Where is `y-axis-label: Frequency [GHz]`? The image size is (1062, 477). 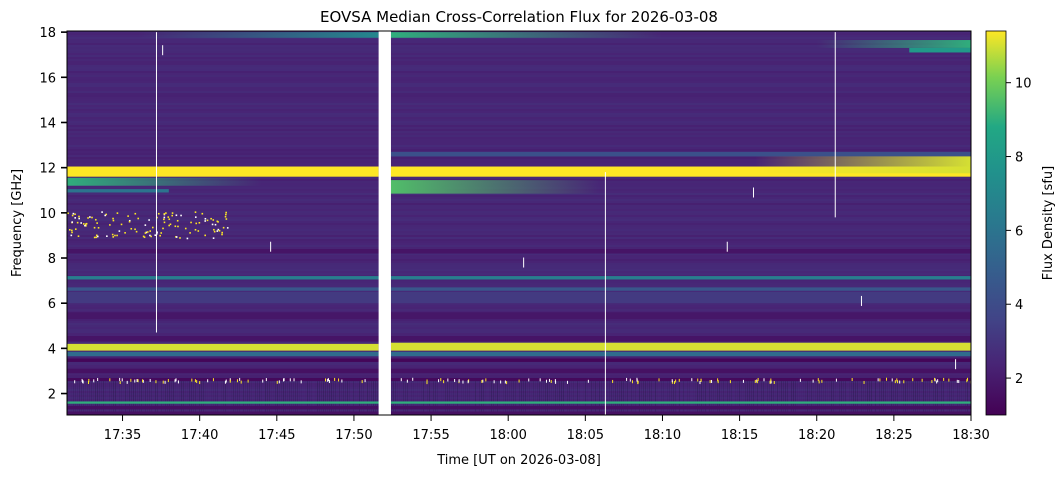 y-axis-label: Frequency [GHz] is located at coordinates (17, 223).